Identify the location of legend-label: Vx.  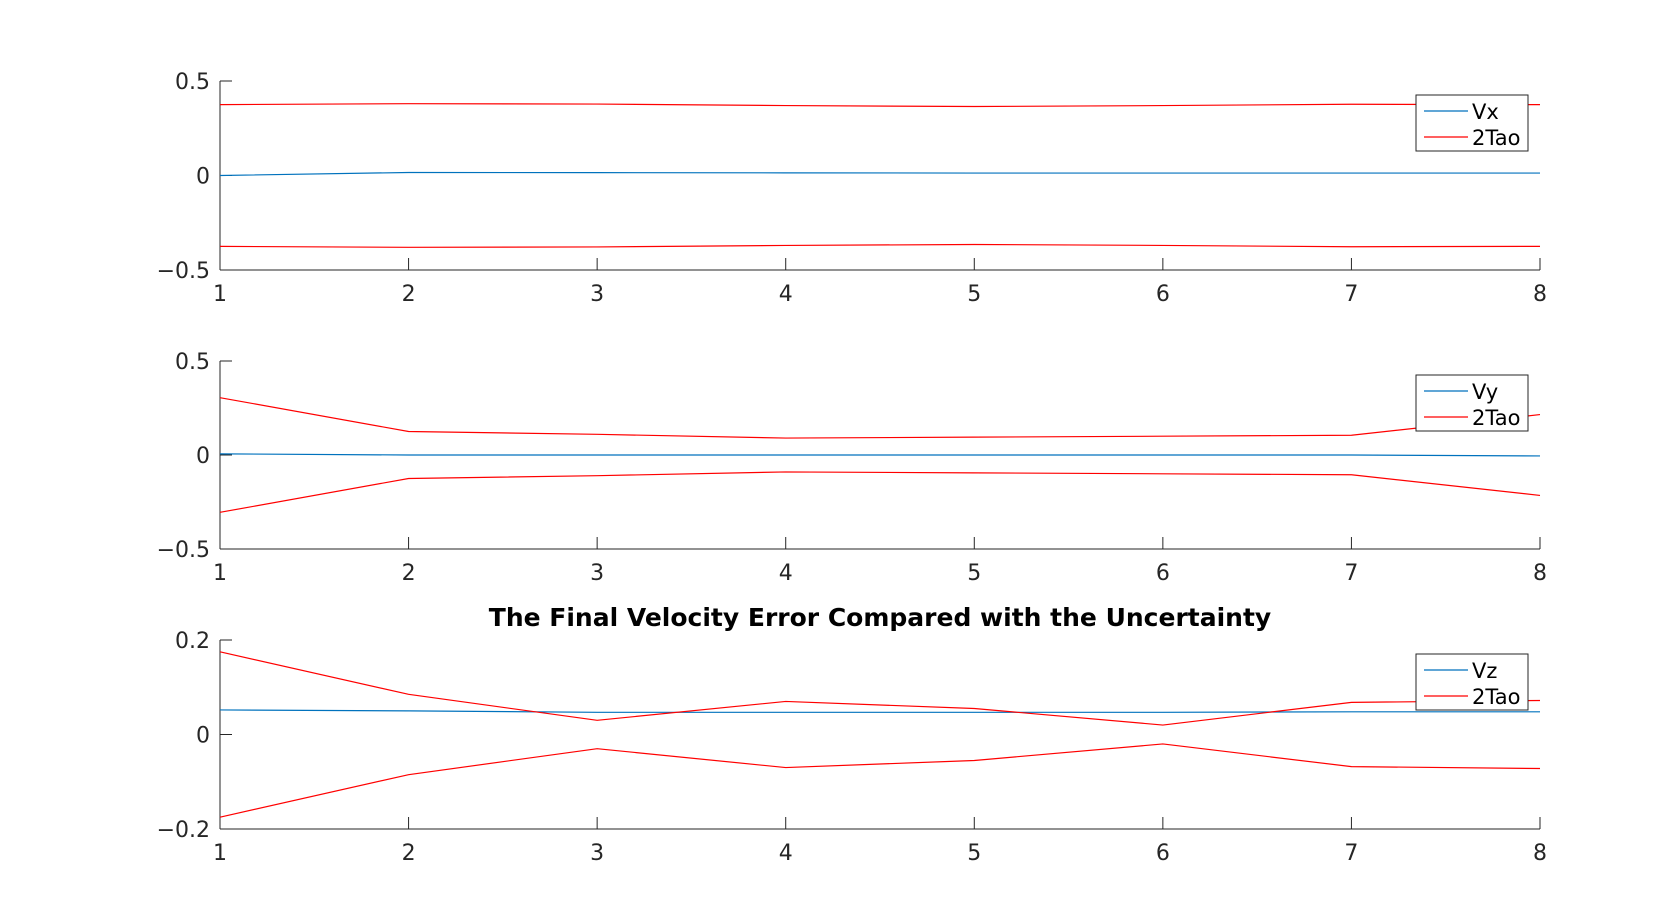
(1485, 112).